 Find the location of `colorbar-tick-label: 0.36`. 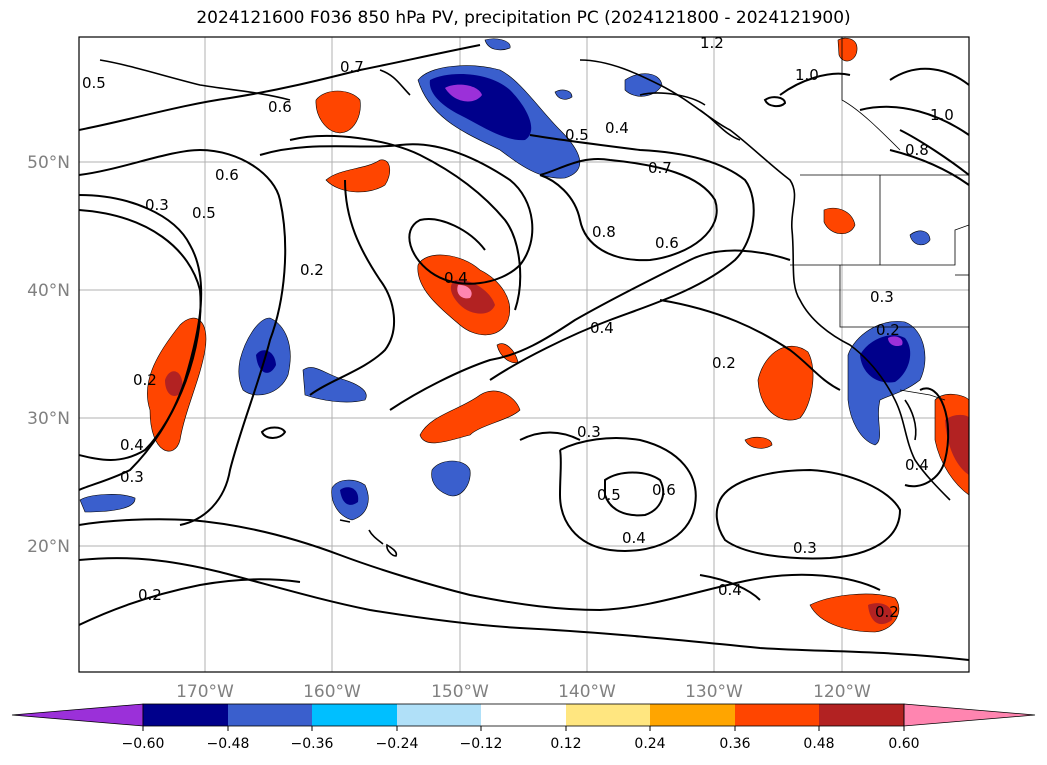

colorbar-tick-label: 0.36 is located at coordinates (734, 744).